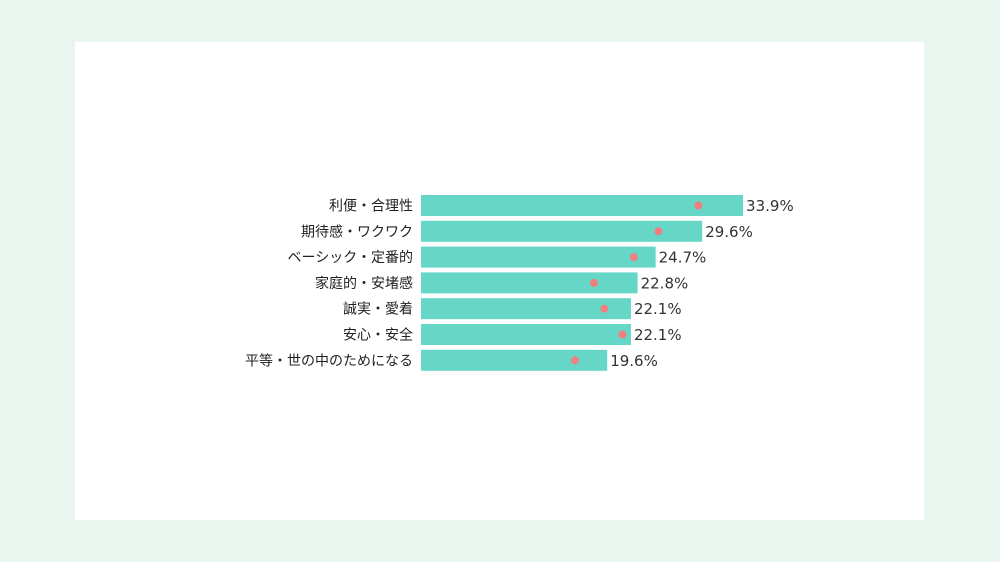 The image size is (1000, 562). What do you see at coordinates (729, 232) in the screenshot?
I see `value-label: 29.6%` at bounding box center [729, 232].